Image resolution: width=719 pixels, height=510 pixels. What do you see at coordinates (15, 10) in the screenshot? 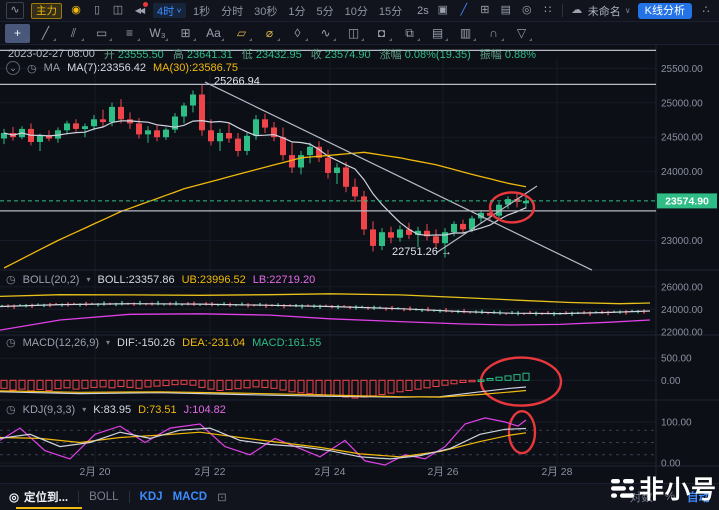
I see `indicator-icon: ∿` at bounding box center [15, 10].